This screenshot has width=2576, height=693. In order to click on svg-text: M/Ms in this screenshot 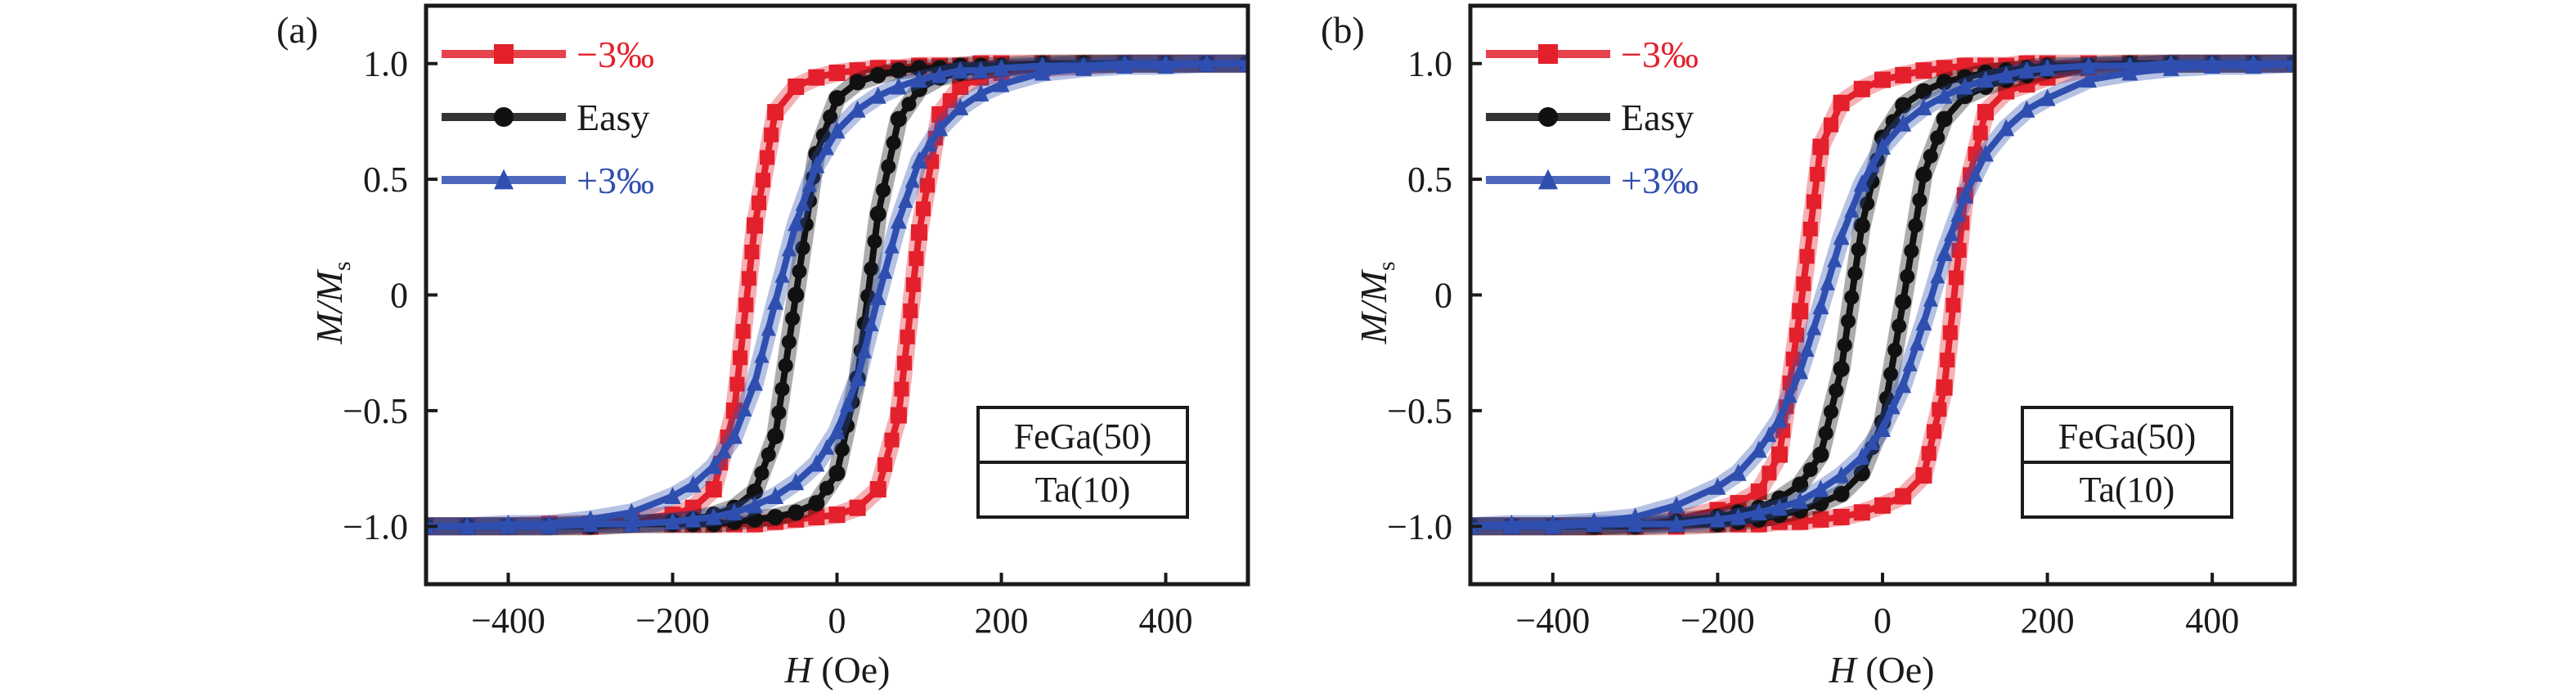, I will do `click(1377, 302)`.